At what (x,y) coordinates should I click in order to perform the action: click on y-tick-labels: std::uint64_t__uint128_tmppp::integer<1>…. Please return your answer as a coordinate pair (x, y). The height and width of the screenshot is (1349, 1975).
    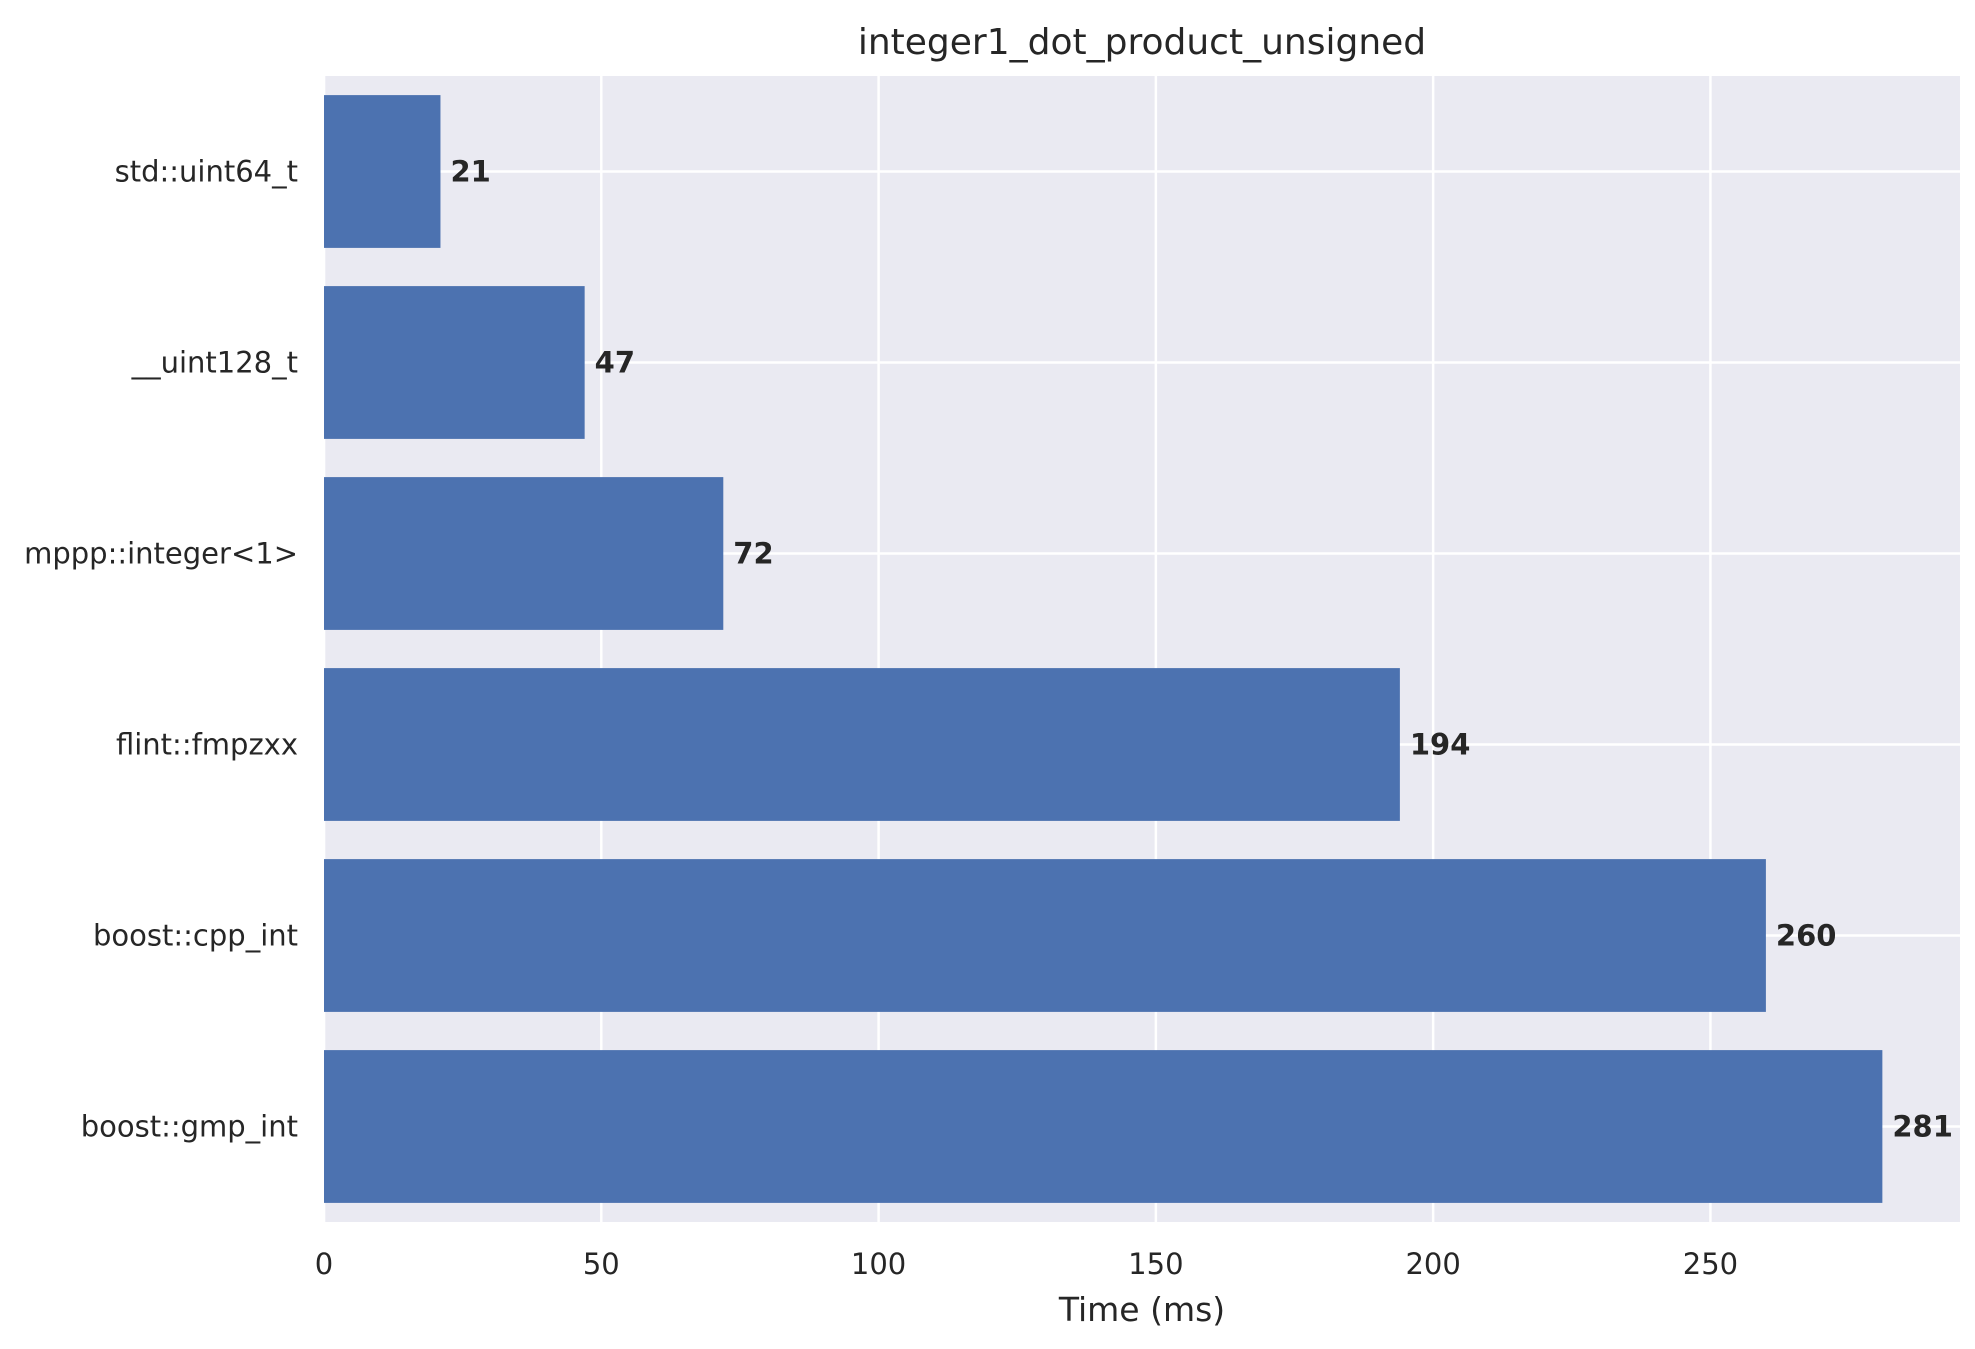
    Looking at the image, I should click on (161, 649).